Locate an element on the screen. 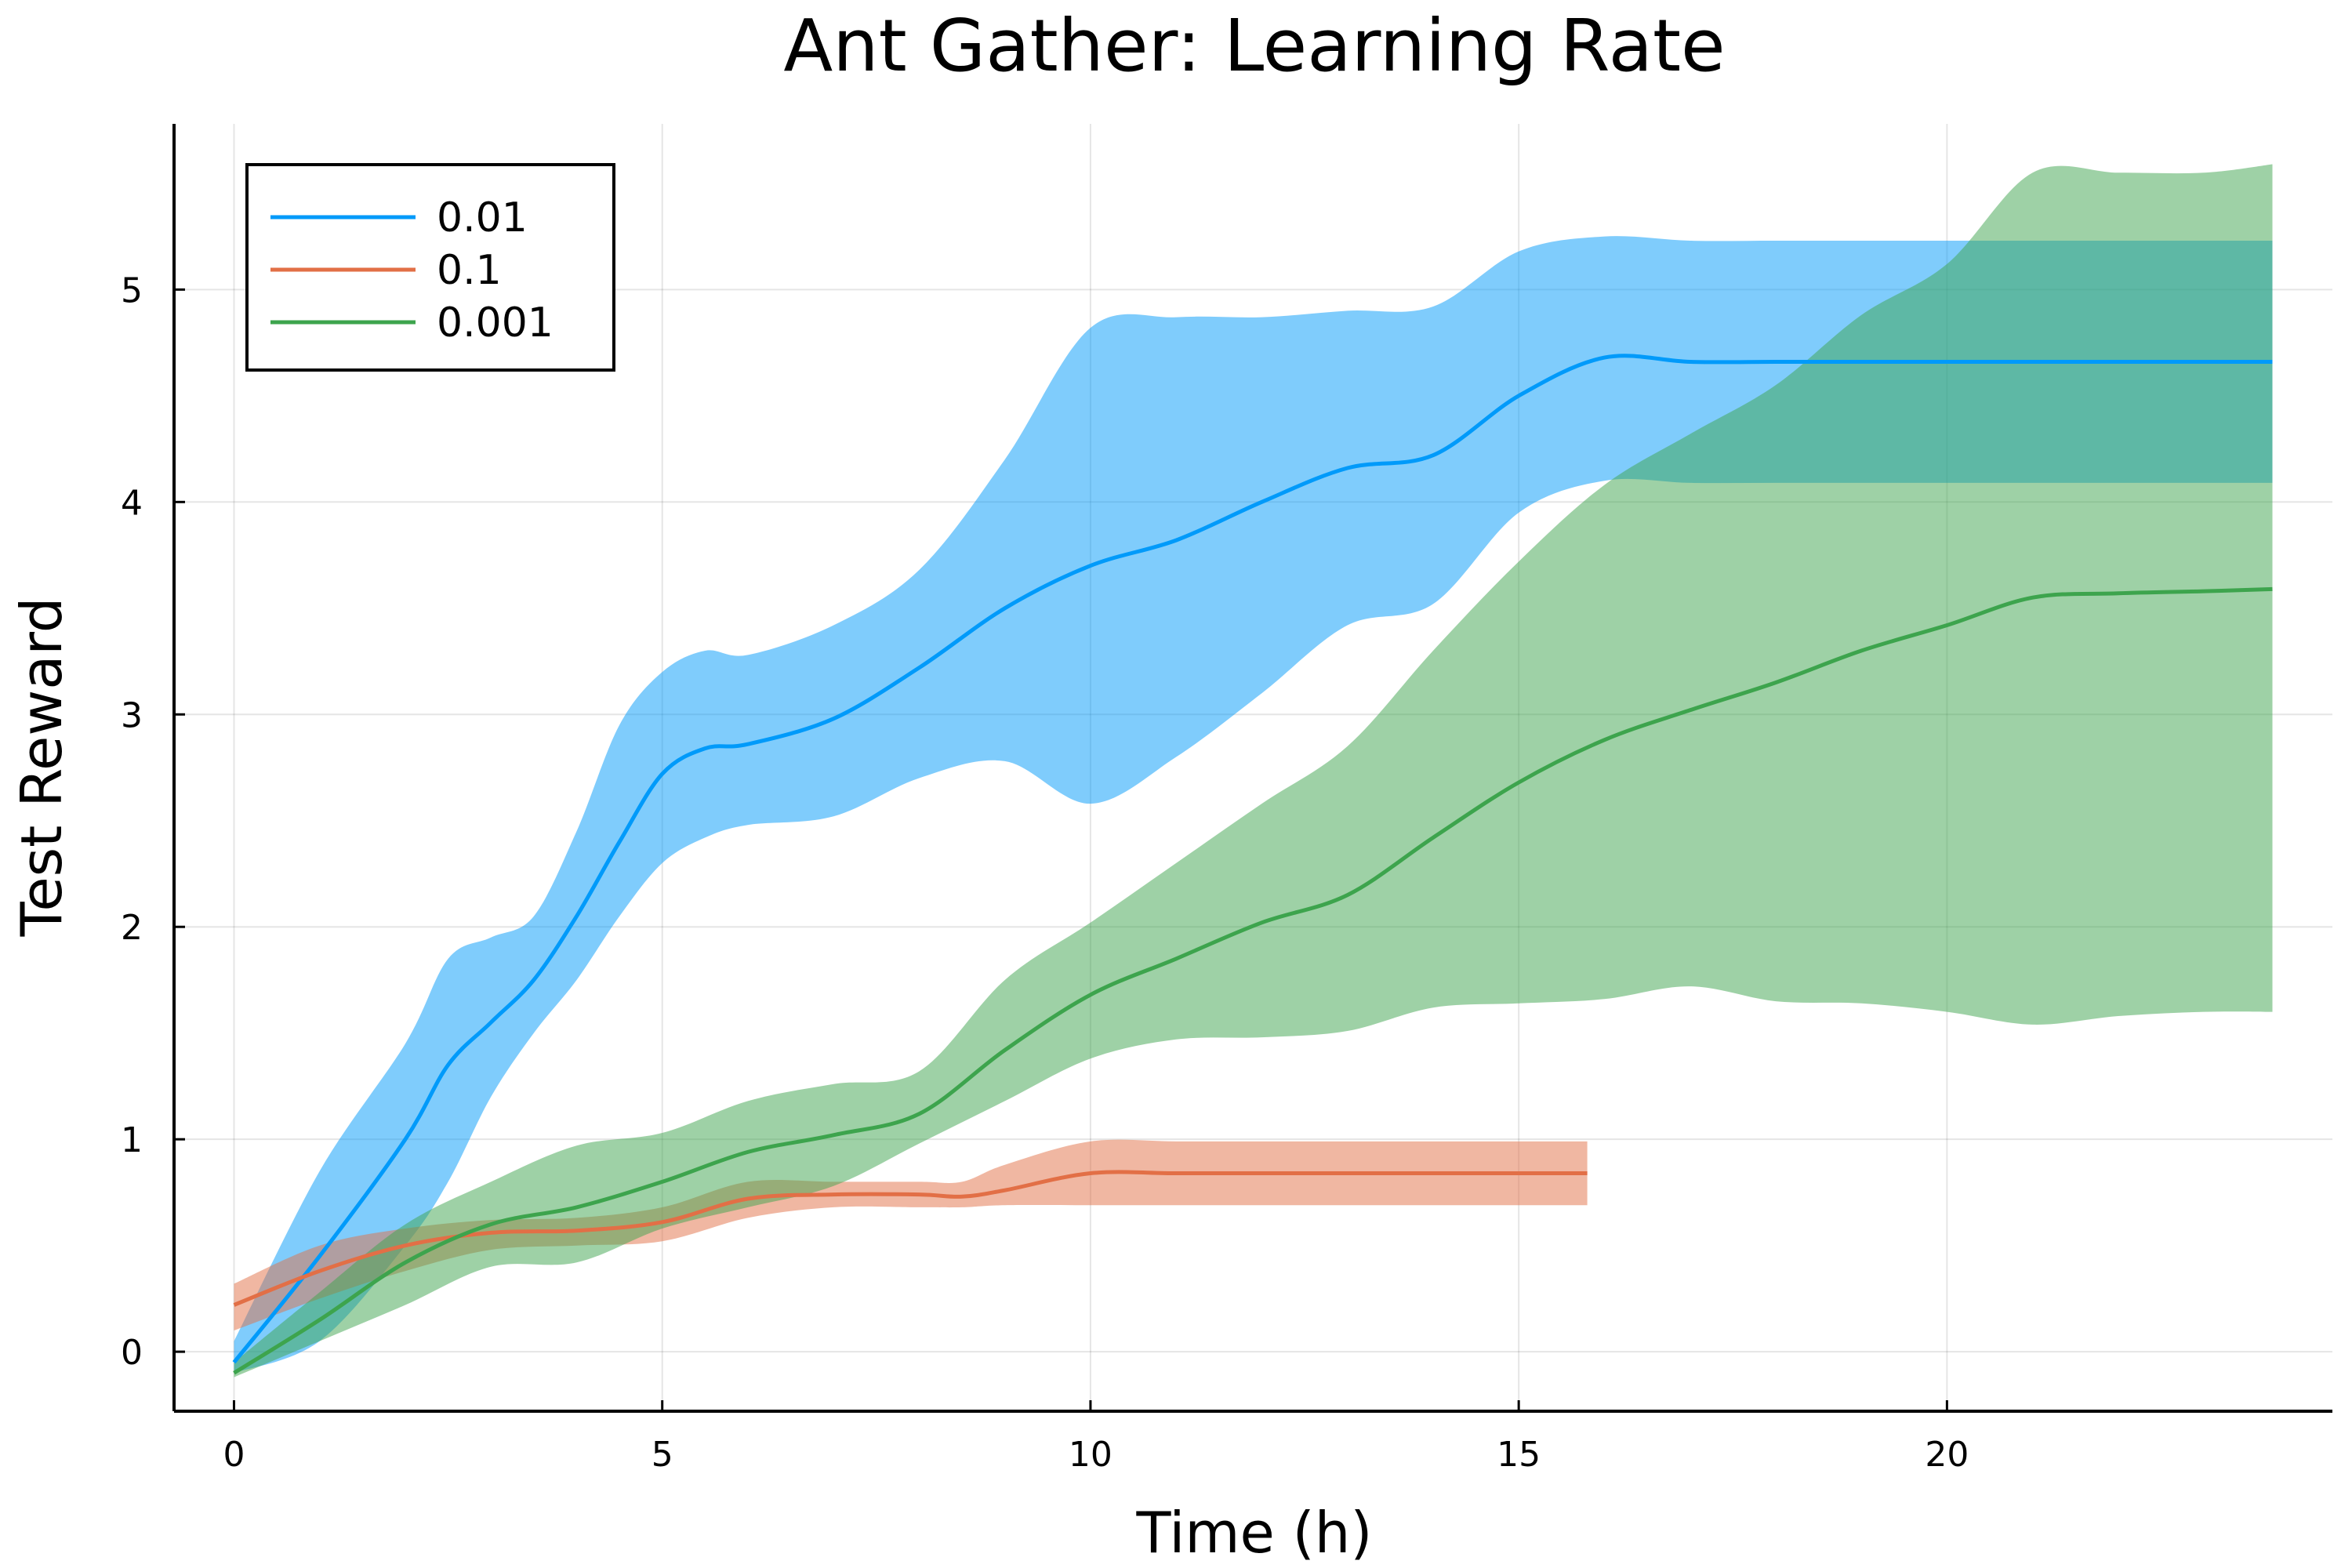 This screenshot has height=1568, width=2352. x-tick-label: 10 is located at coordinates (1090, 1455).